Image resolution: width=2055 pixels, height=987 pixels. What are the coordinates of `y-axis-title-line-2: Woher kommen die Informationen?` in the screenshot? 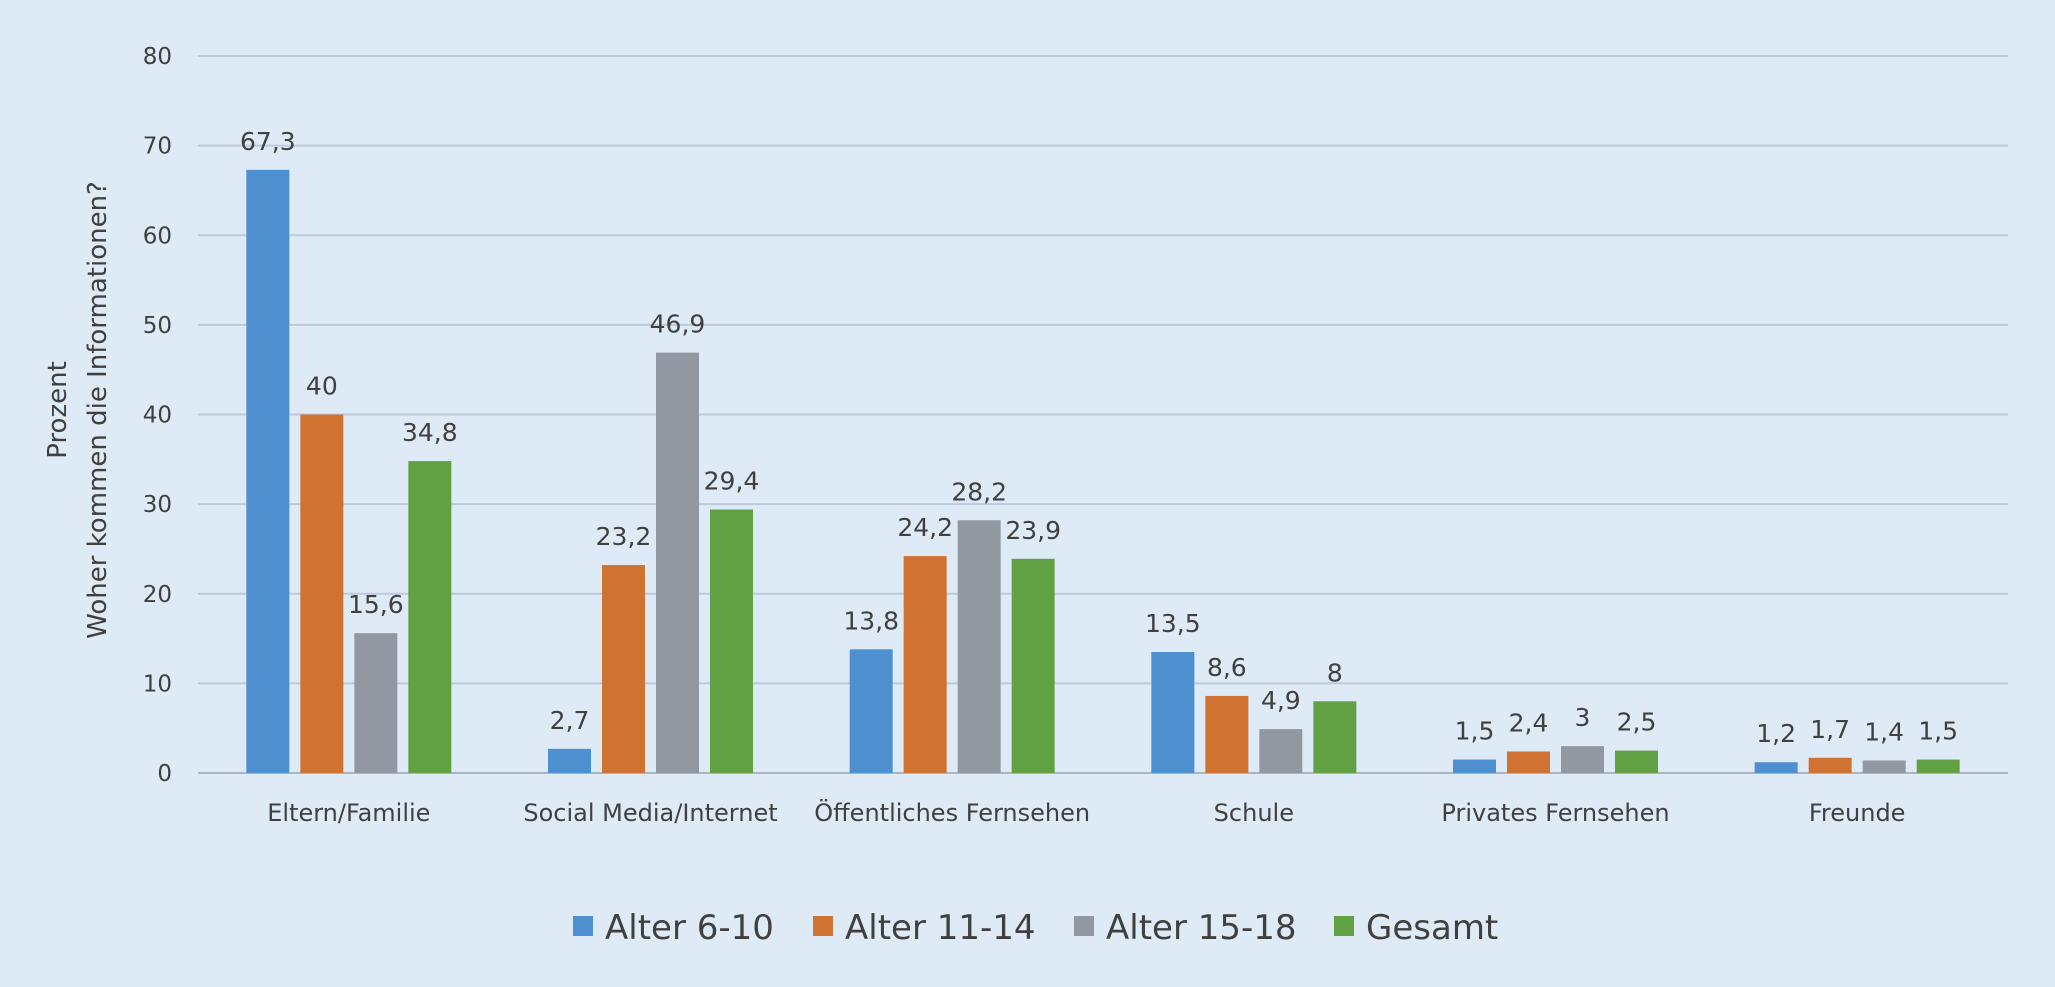 It's located at (98, 410).